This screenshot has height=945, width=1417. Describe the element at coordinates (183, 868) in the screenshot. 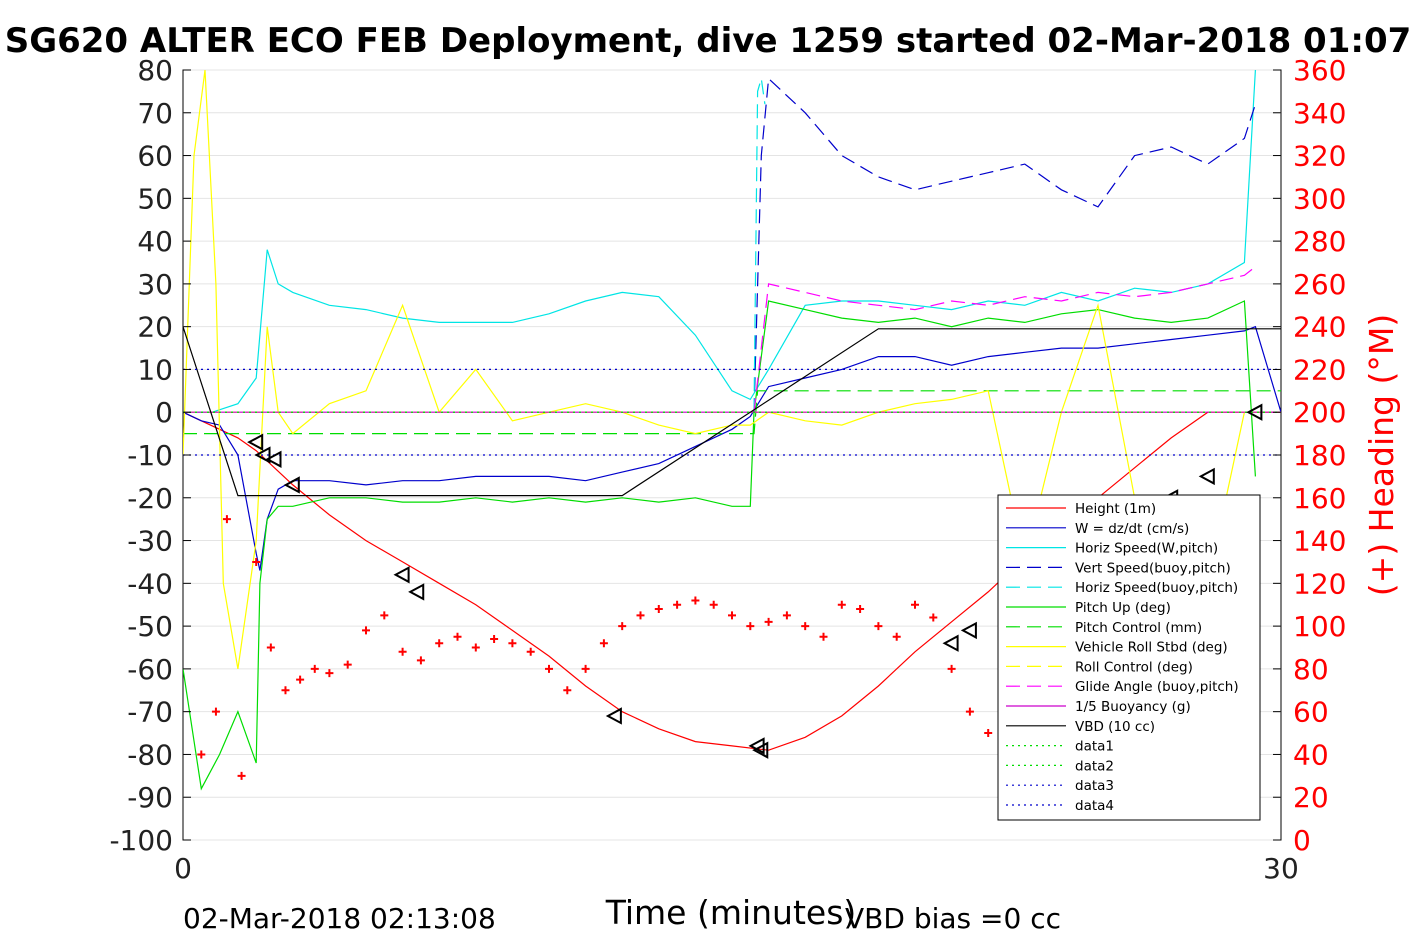

I see `x-tick-label: 0` at that location.